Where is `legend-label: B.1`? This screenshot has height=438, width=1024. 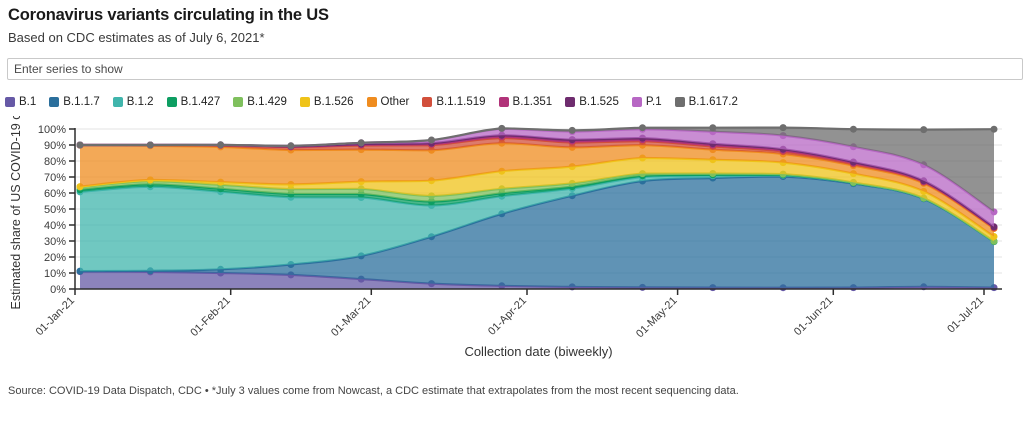
legend-label: B.1 is located at coordinates (28, 102).